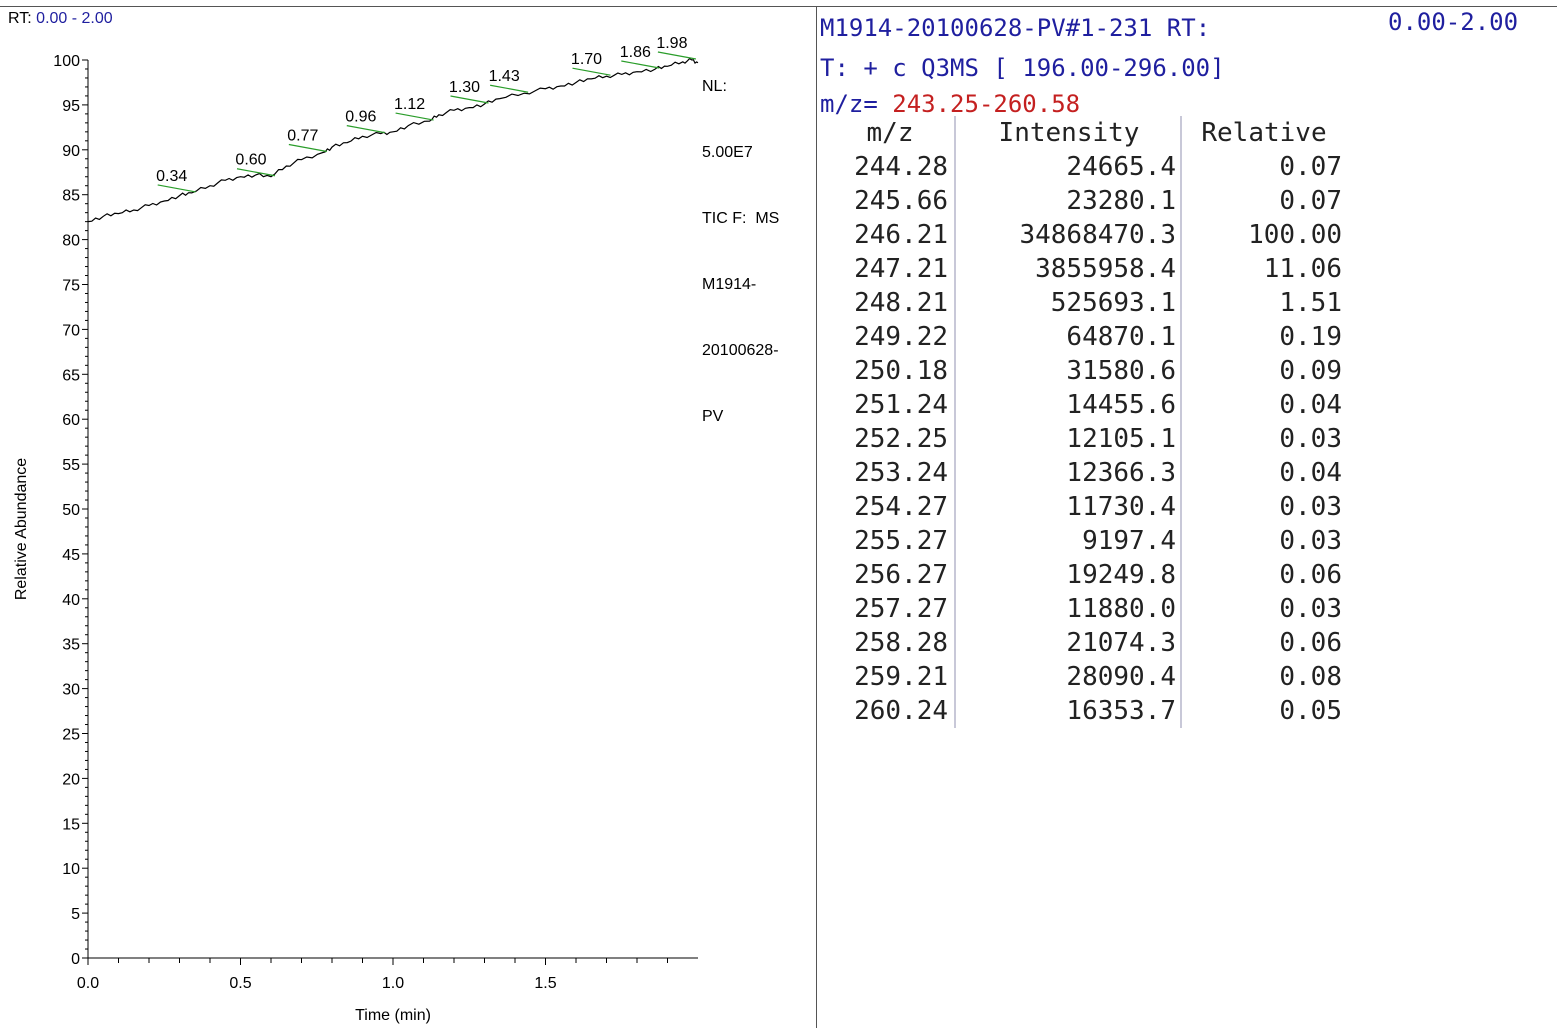 This screenshot has height=1028, width=1557. I want to click on rt-range-label: RT: 0.00 - 2.00, so click(60, 19).